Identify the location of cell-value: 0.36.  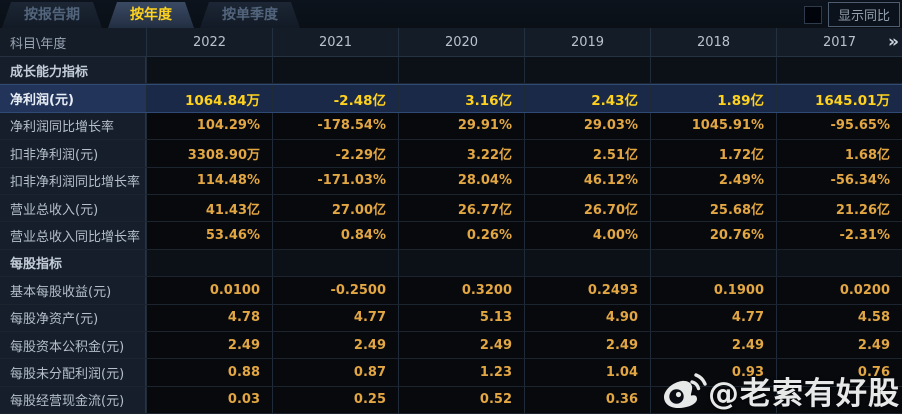
(587, 400).